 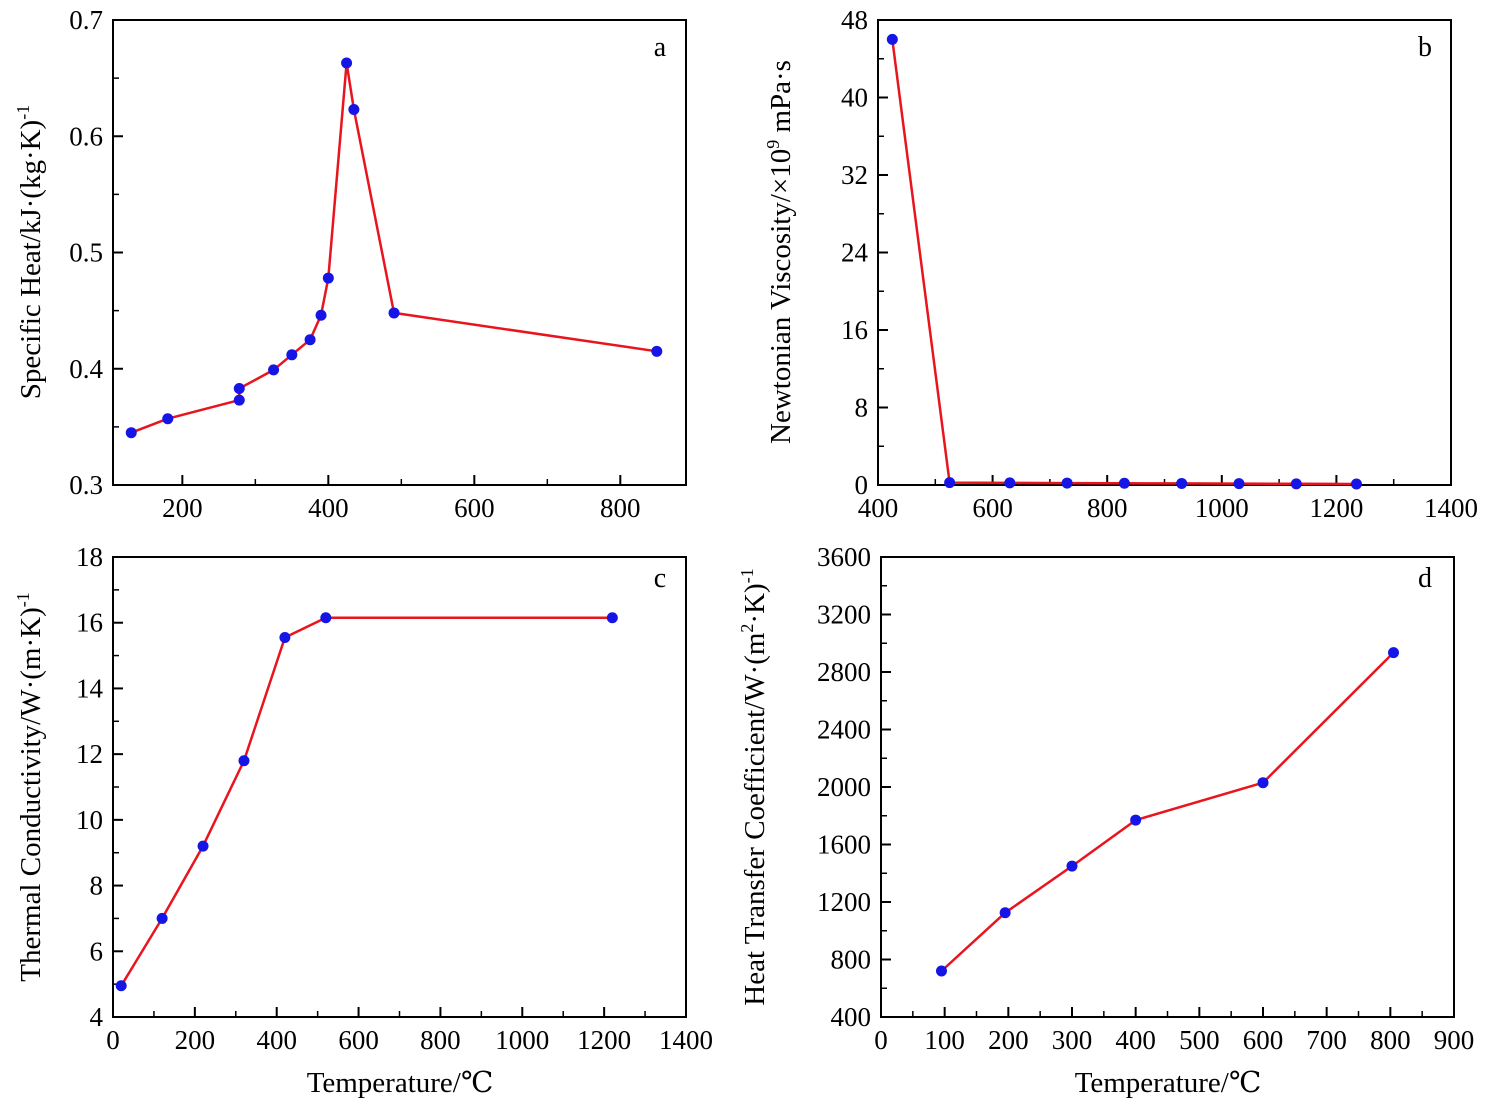 I want to click on y-tick-label: 2400, so click(x=844, y=730).